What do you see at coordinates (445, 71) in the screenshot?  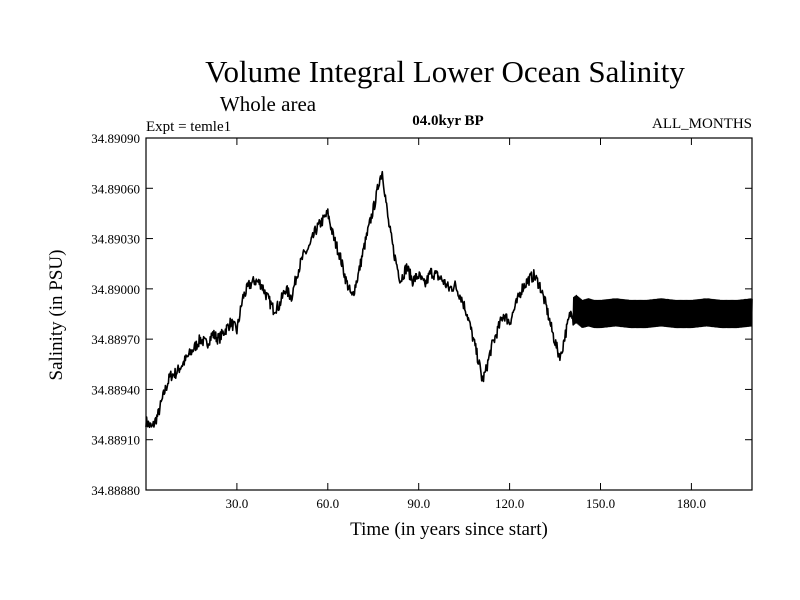 I see `chart-title: Volume Integral Lower Ocean Salinity` at bounding box center [445, 71].